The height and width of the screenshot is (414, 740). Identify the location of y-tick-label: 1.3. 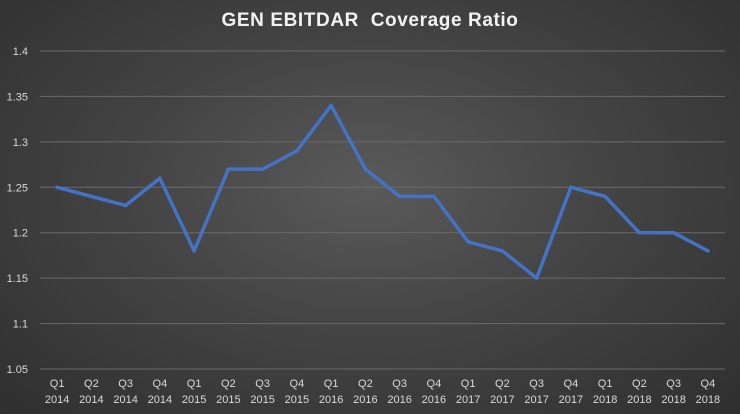
(20, 143).